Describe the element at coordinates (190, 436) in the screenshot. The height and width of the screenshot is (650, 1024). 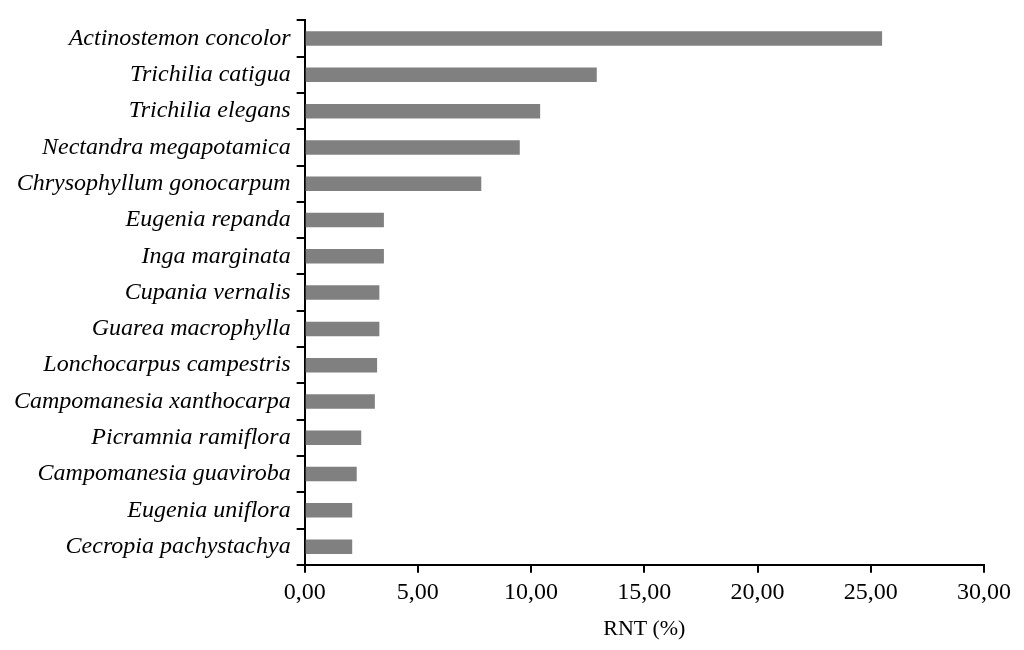
I see `y-tick-label: Picramnia ramiflora` at that location.